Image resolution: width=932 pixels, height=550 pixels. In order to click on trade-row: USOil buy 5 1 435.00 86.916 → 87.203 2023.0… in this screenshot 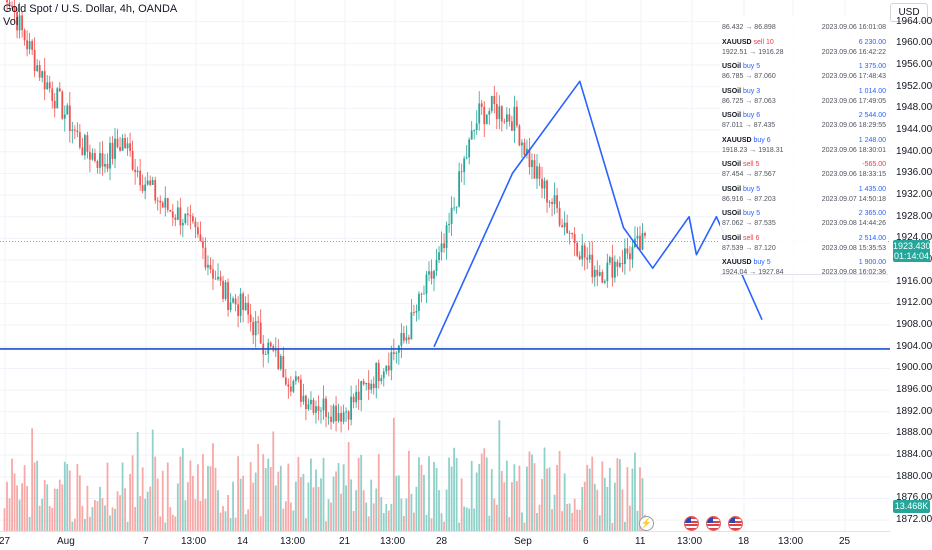, I will do `click(804, 196)`.